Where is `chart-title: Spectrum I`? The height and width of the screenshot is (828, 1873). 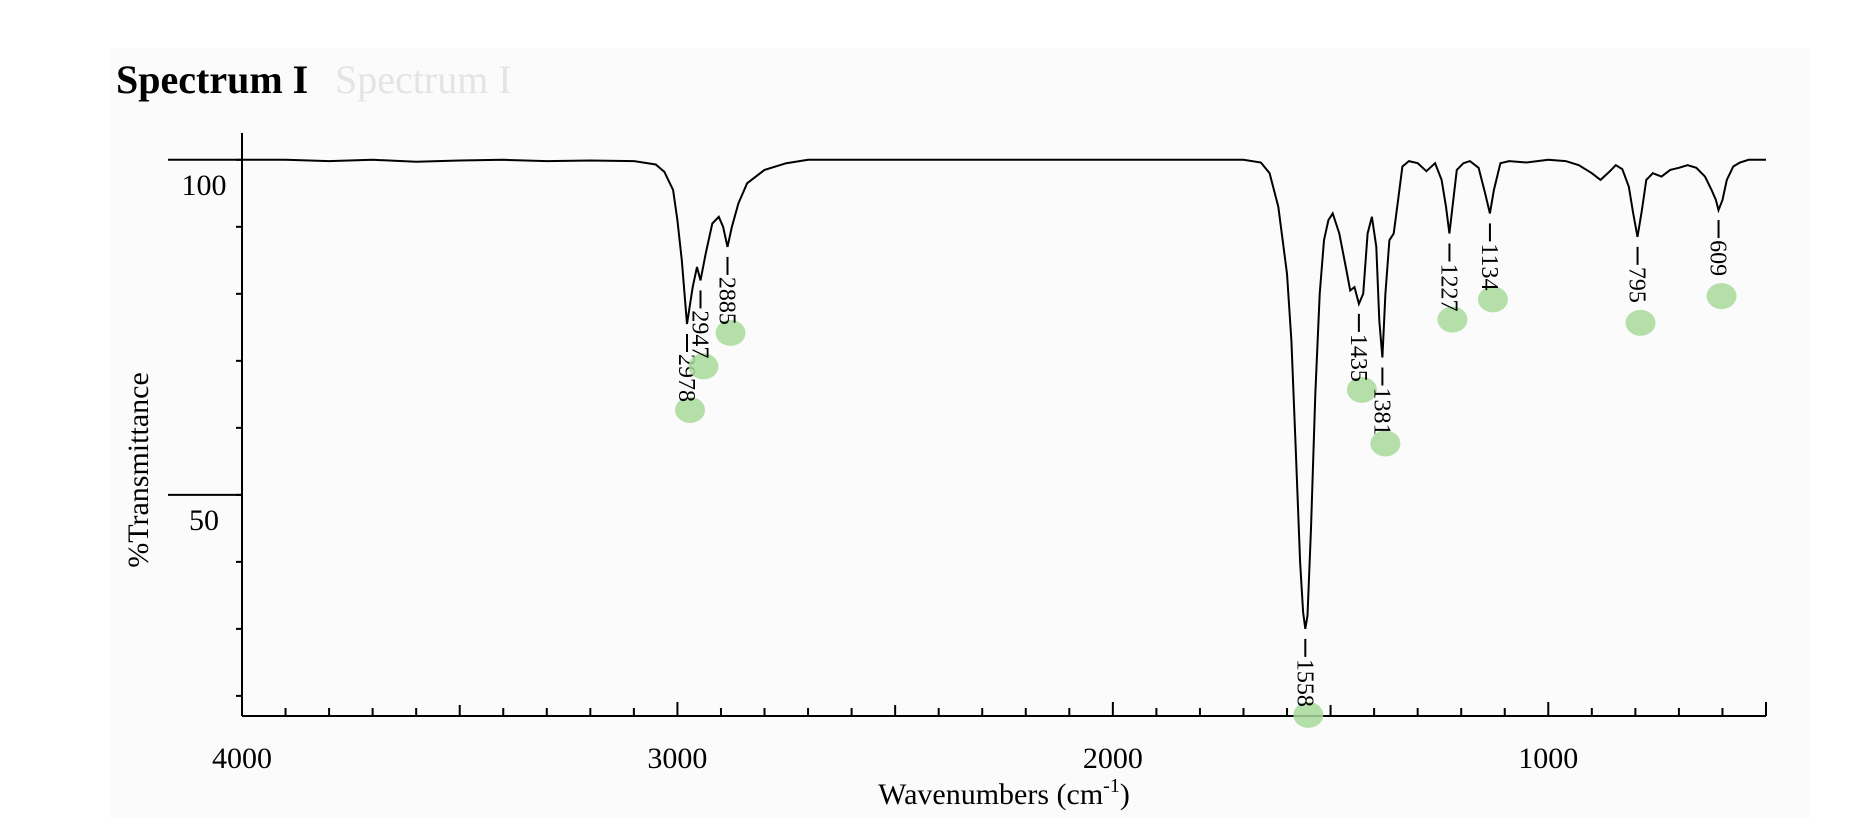
chart-title: Spectrum I is located at coordinates (212, 79).